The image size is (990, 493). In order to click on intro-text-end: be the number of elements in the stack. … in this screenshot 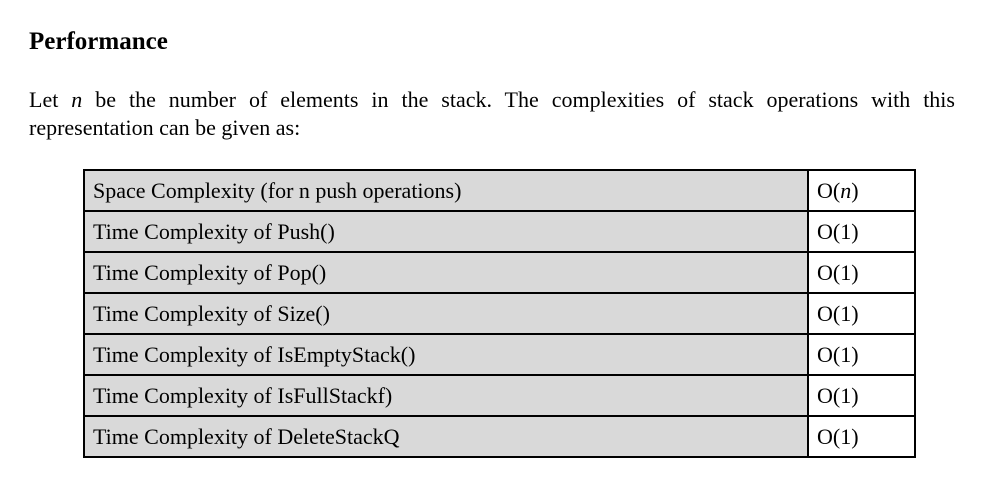, I will do `click(492, 113)`.